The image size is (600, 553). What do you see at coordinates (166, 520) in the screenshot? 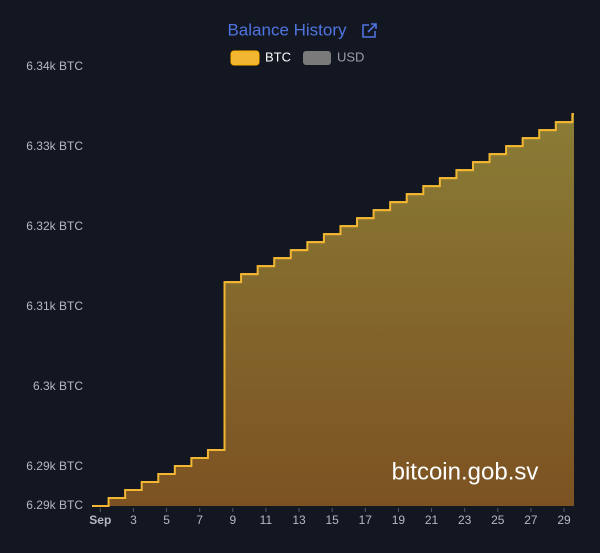
I see `x-tick-label: 5` at bounding box center [166, 520].